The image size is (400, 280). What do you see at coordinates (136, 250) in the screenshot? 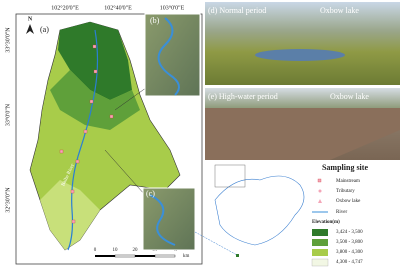
I see `scale-label: 20` at bounding box center [136, 250].